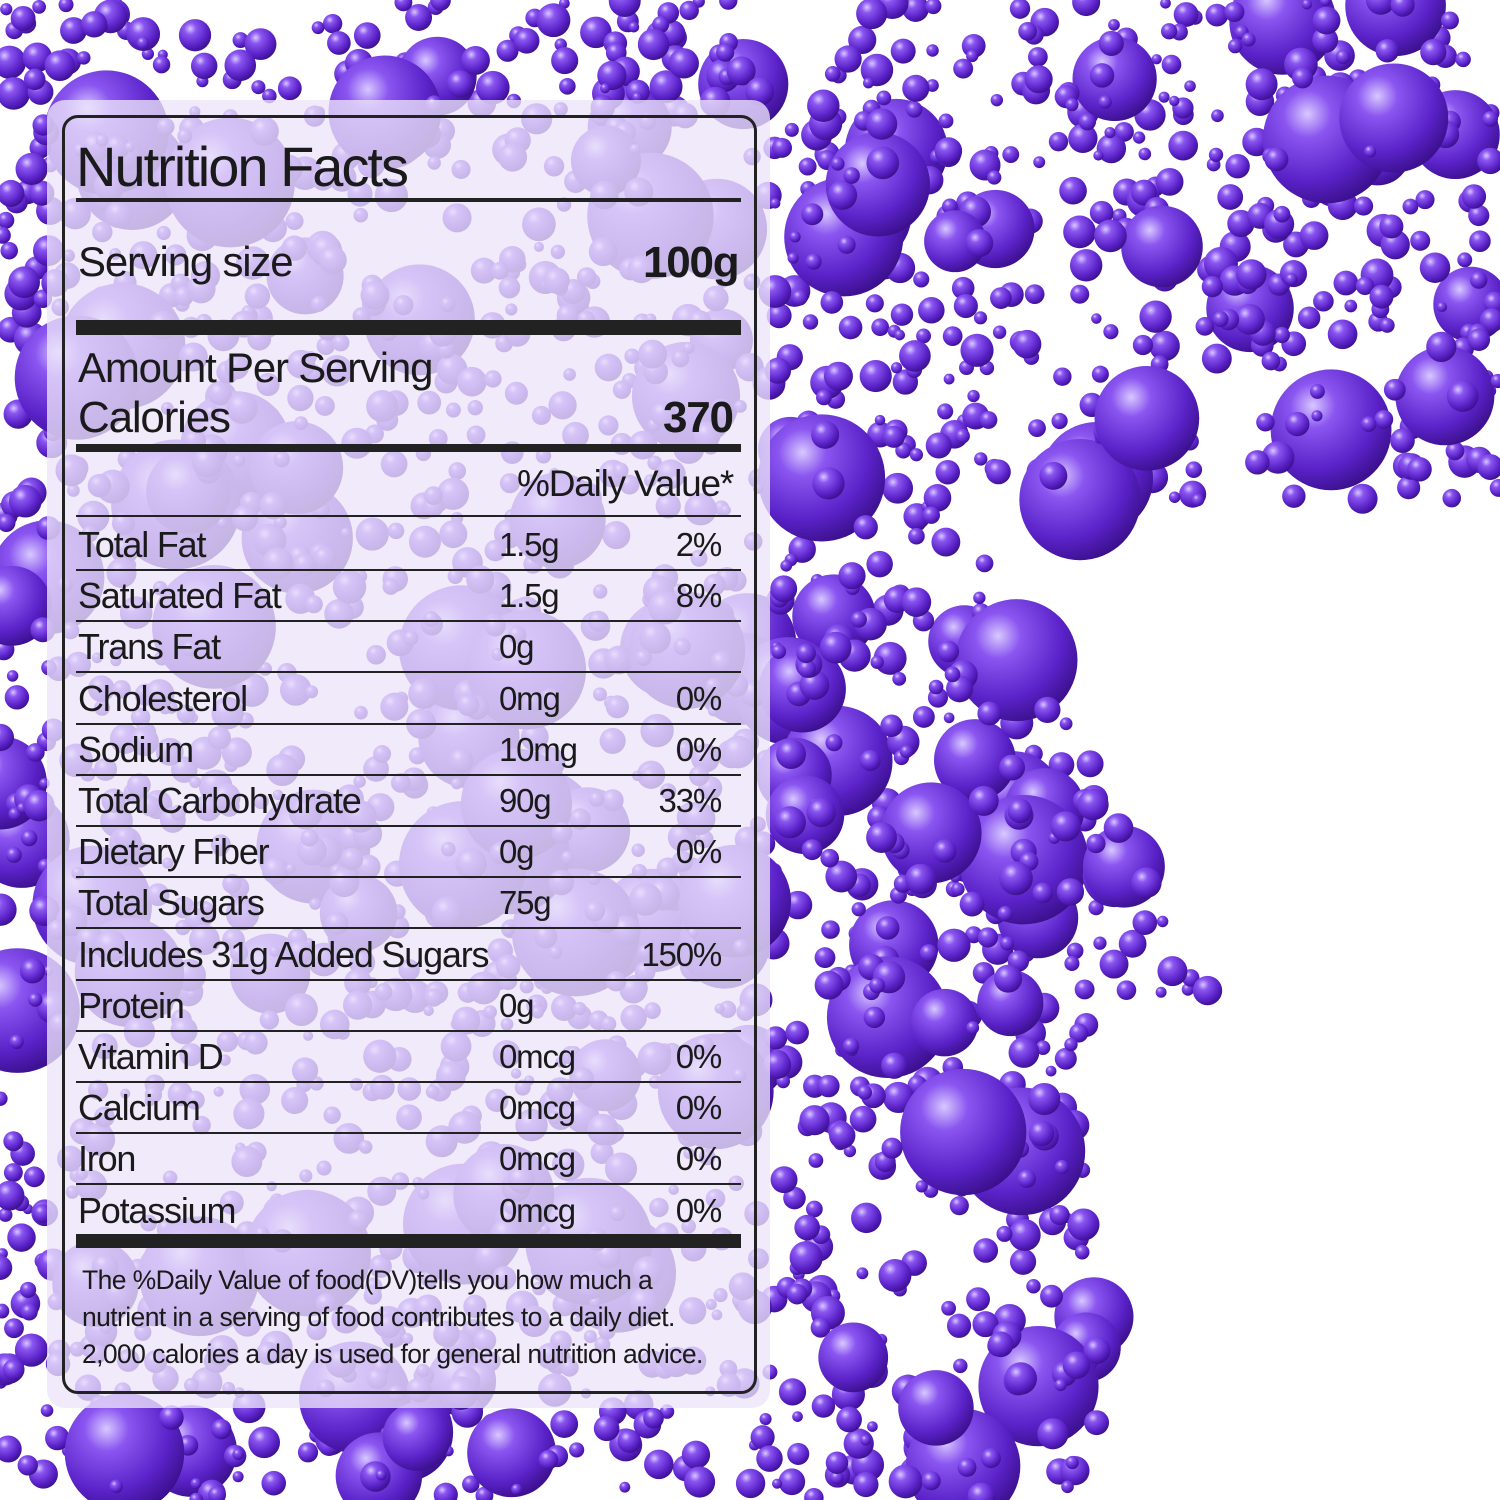 This screenshot has width=1500, height=1500. I want to click on nutrient-name: Iron, so click(107, 1159).